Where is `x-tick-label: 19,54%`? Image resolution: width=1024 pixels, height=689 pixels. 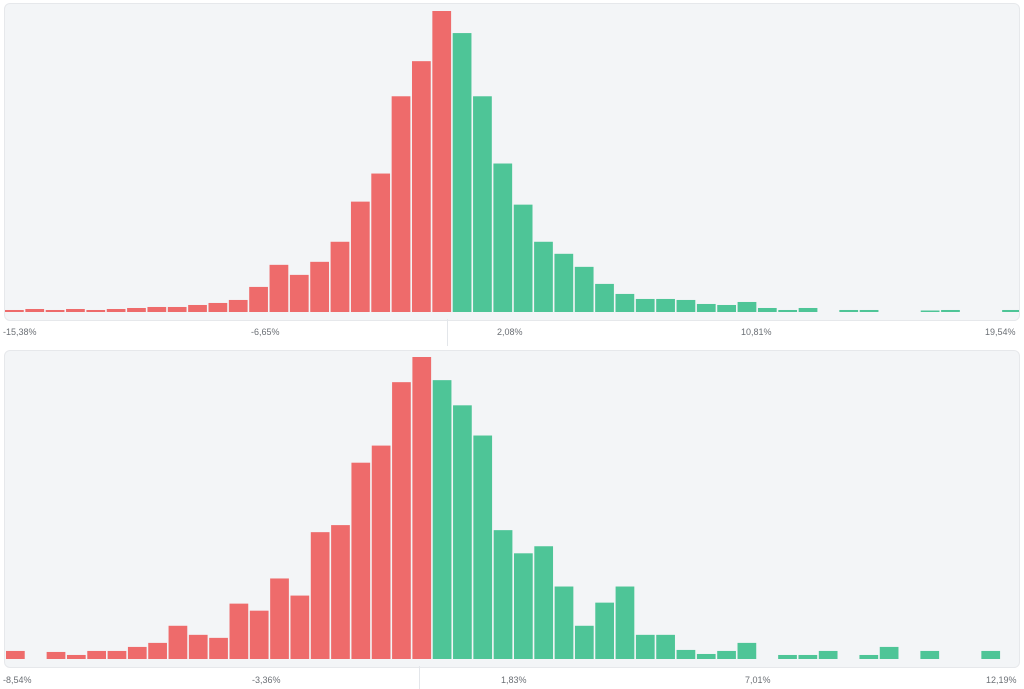
x-tick-label: 19,54% is located at coordinates (1000, 332).